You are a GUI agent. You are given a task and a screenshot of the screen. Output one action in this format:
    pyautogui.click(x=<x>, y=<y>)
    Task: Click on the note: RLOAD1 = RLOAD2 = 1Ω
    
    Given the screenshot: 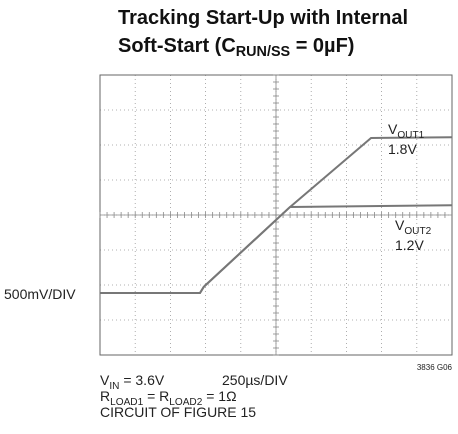 What is the action you would take?
    pyautogui.click(x=168, y=398)
    